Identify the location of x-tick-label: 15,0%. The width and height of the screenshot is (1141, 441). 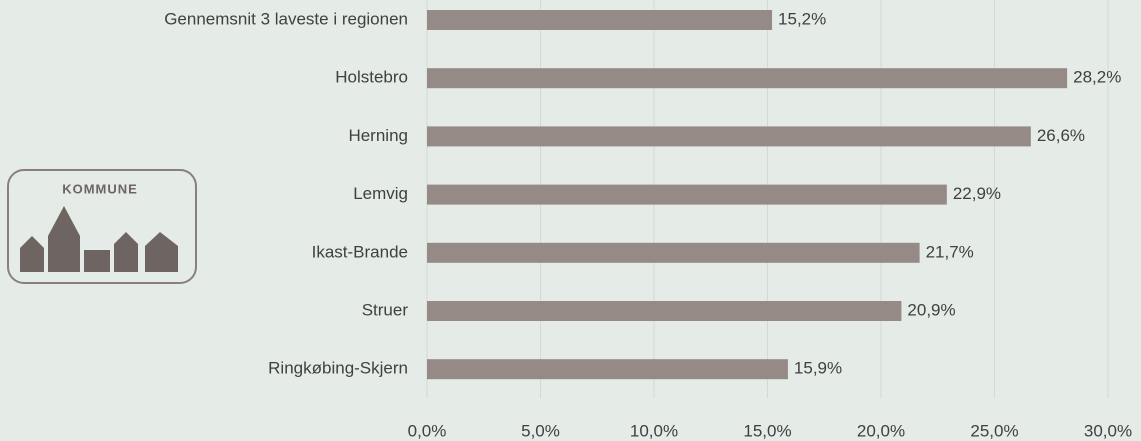
(767, 430).